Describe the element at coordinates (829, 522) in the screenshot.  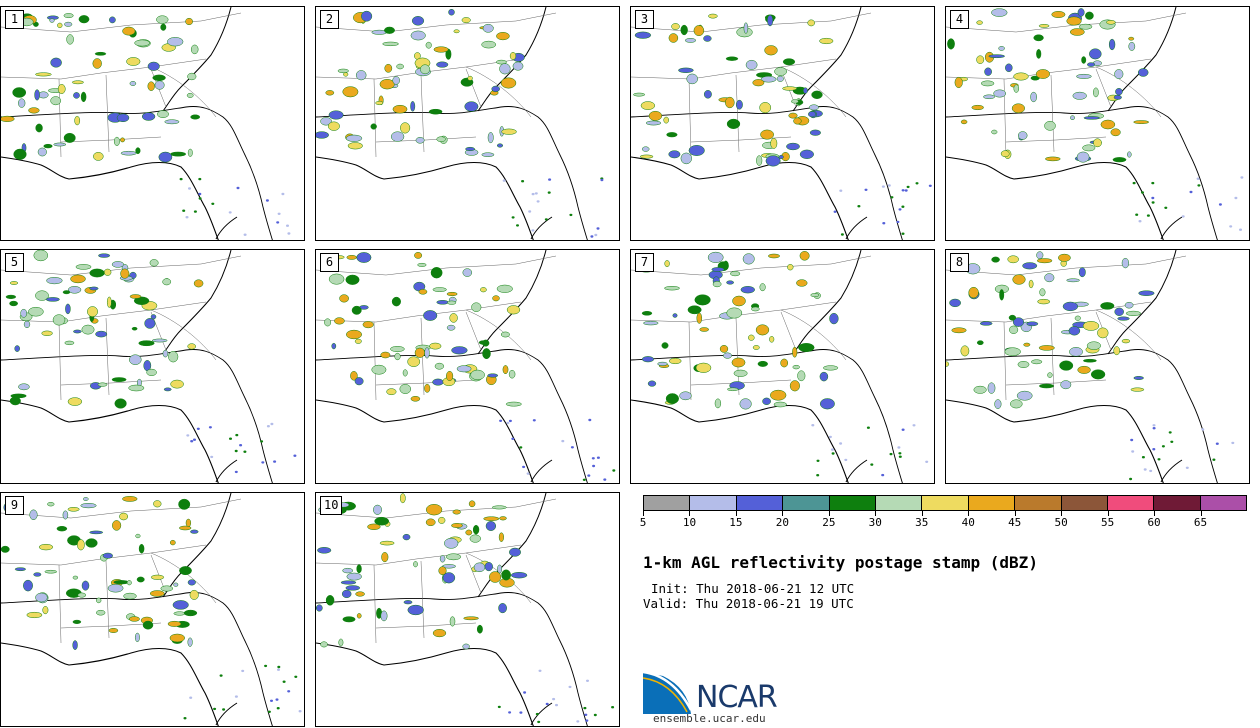
I see `colorbar-tick-label: 25` at that location.